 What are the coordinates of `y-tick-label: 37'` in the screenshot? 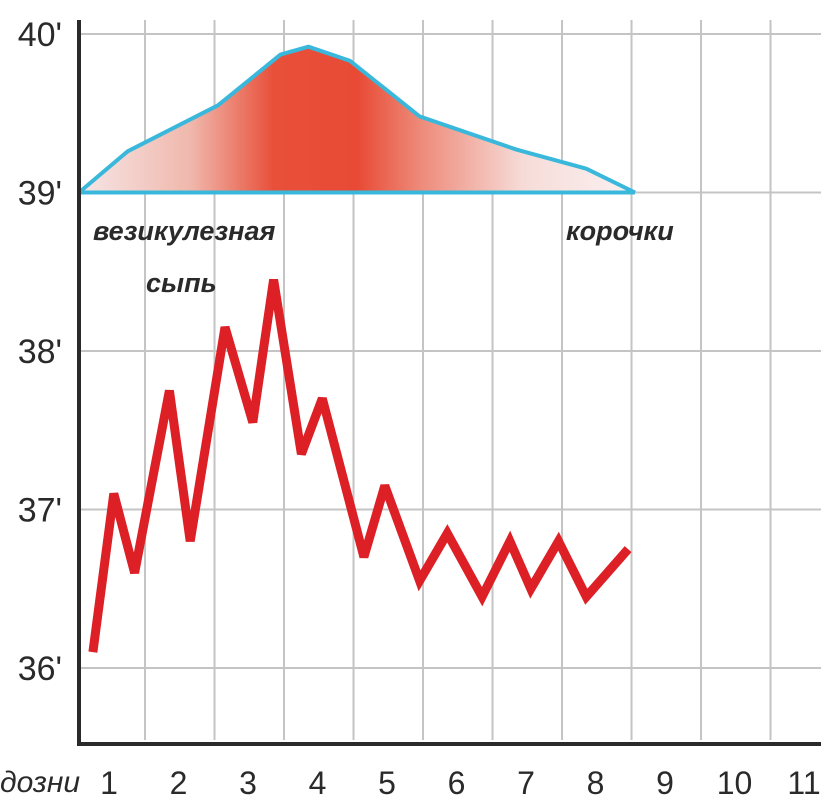 It's located at (40, 511).